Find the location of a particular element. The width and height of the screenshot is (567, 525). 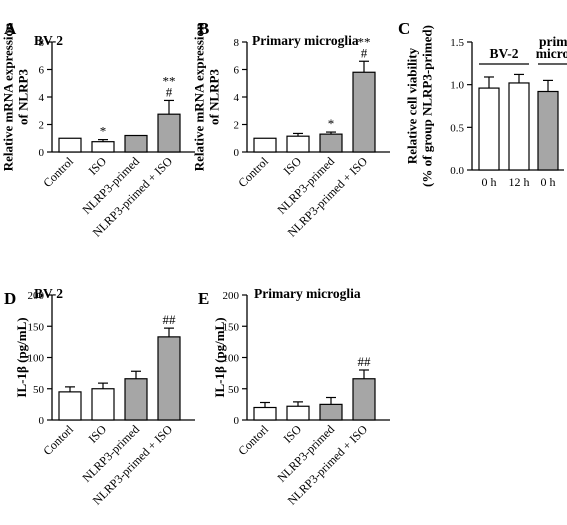

group-label: BV-2 is located at coordinates (504, 53).